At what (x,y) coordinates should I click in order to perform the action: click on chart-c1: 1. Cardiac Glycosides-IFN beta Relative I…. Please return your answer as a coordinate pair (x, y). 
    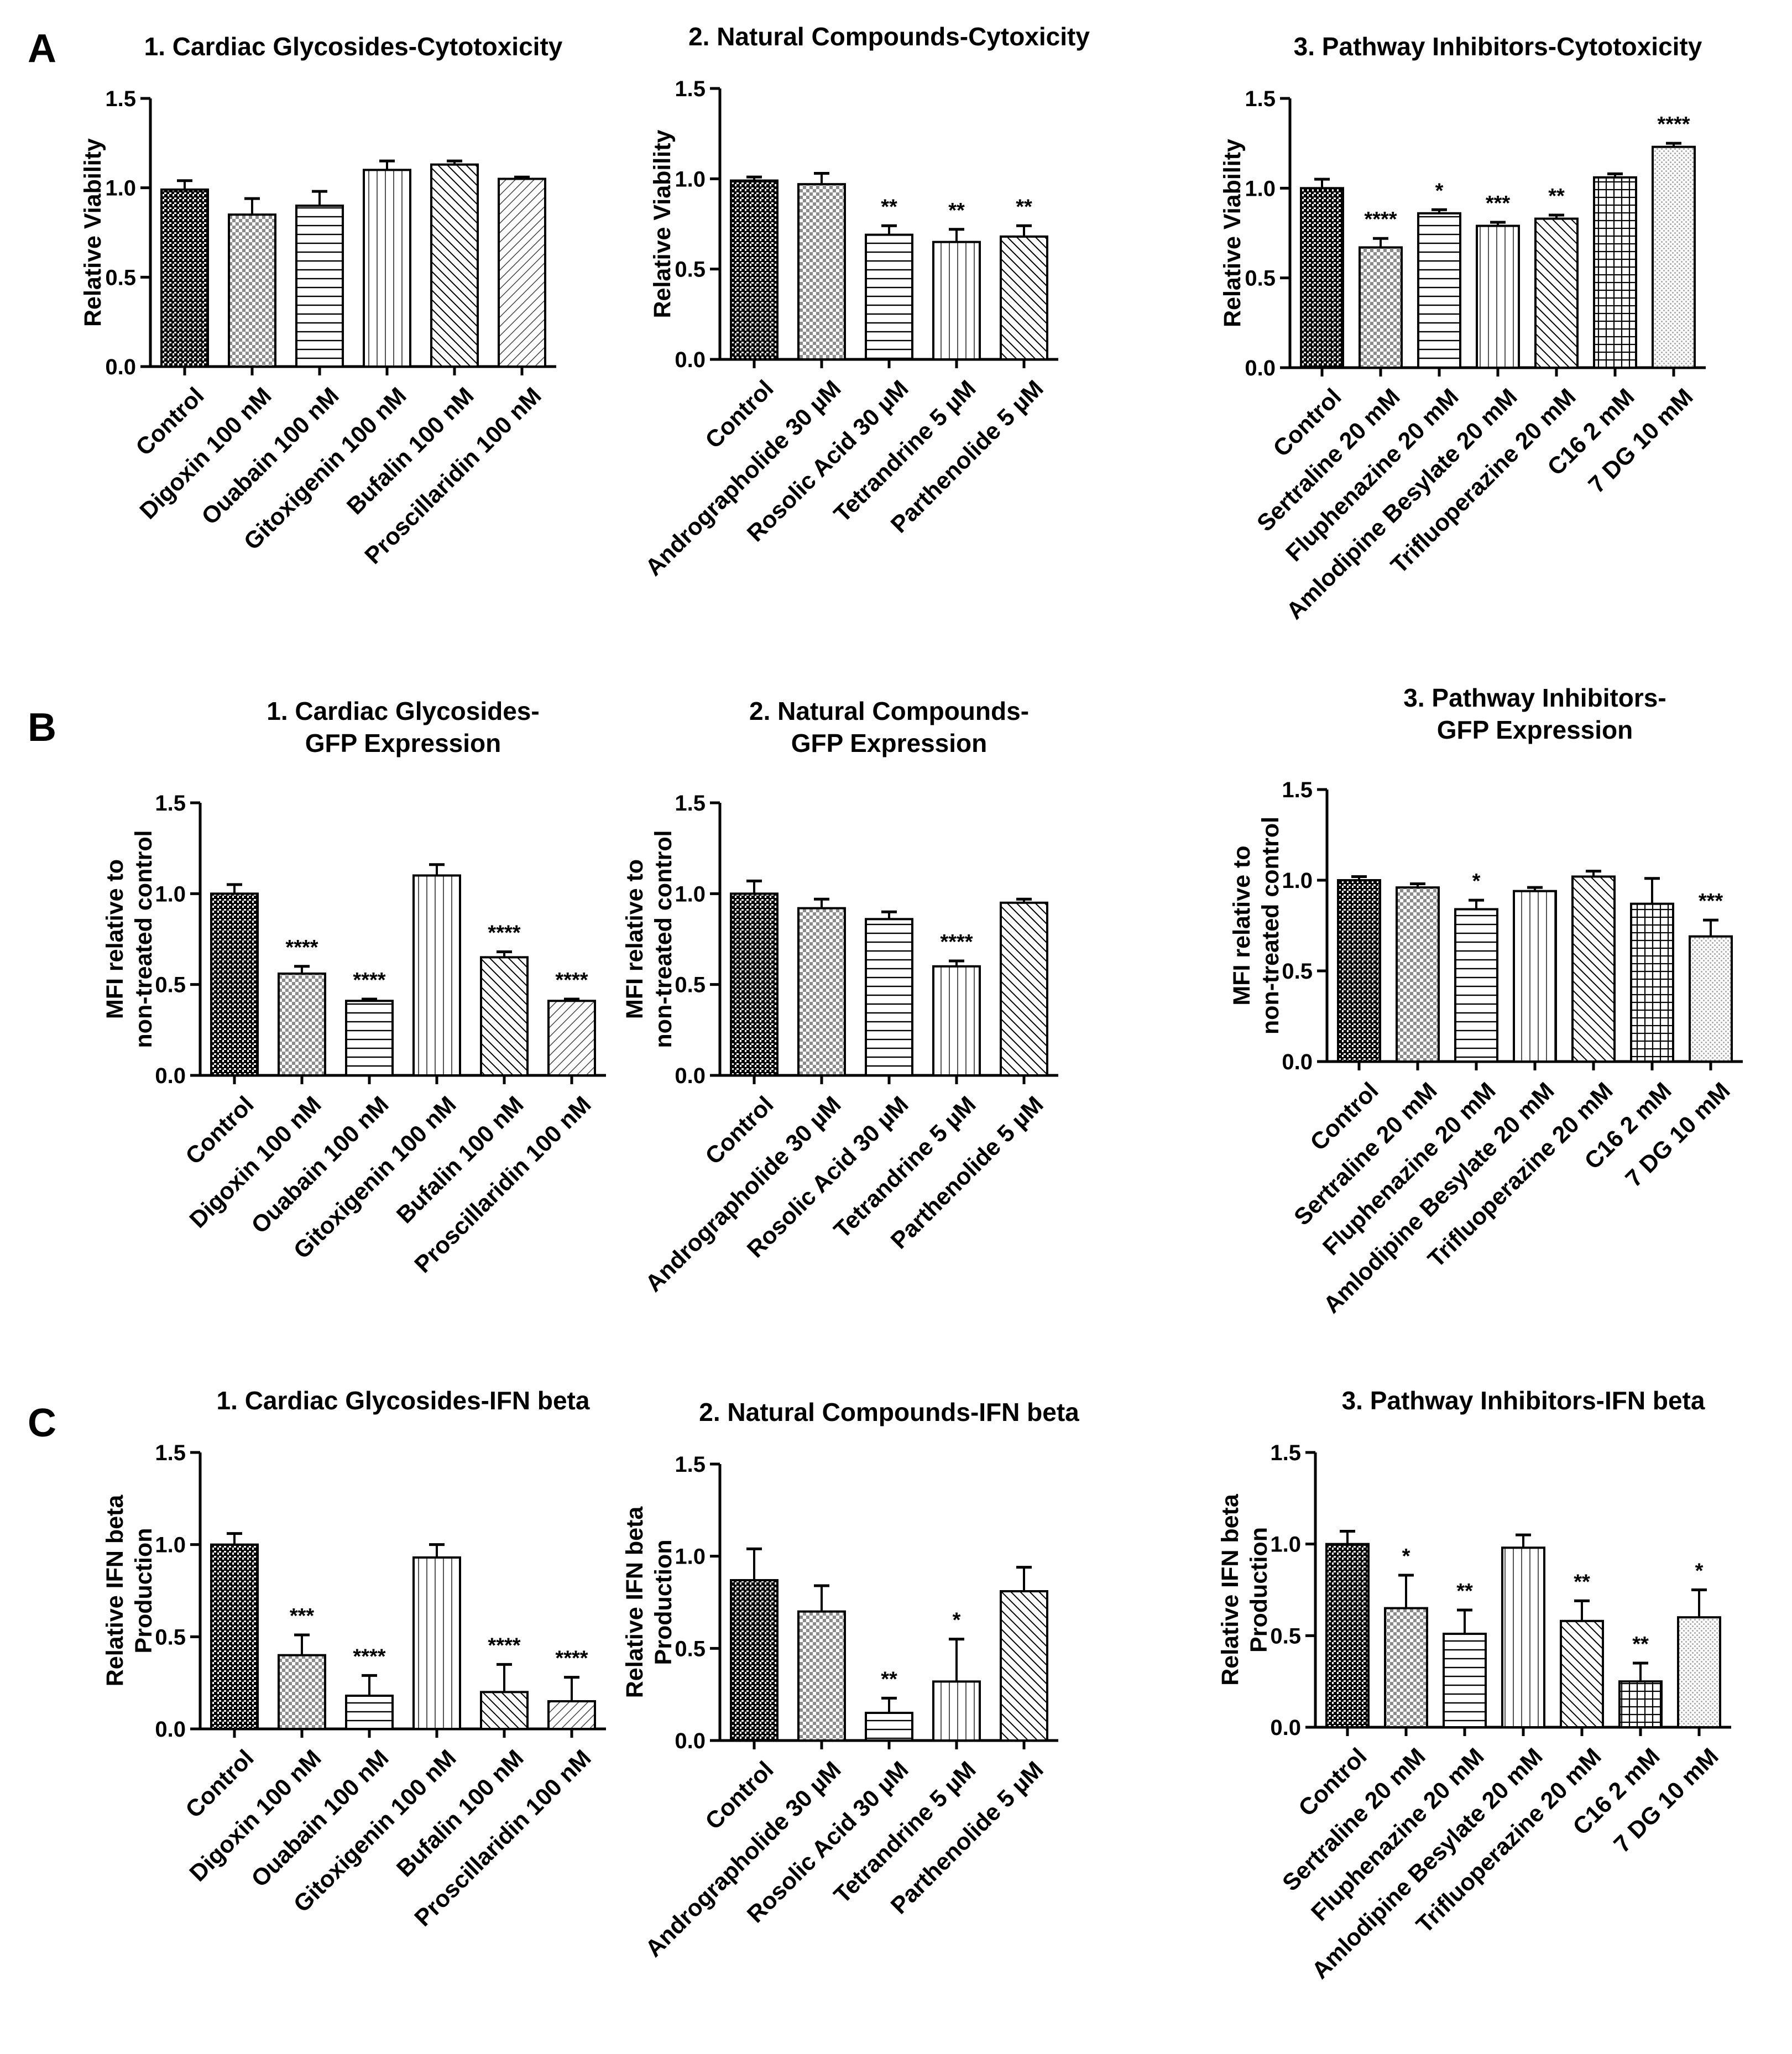
    Looking at the image, I should click on (354, 1659).